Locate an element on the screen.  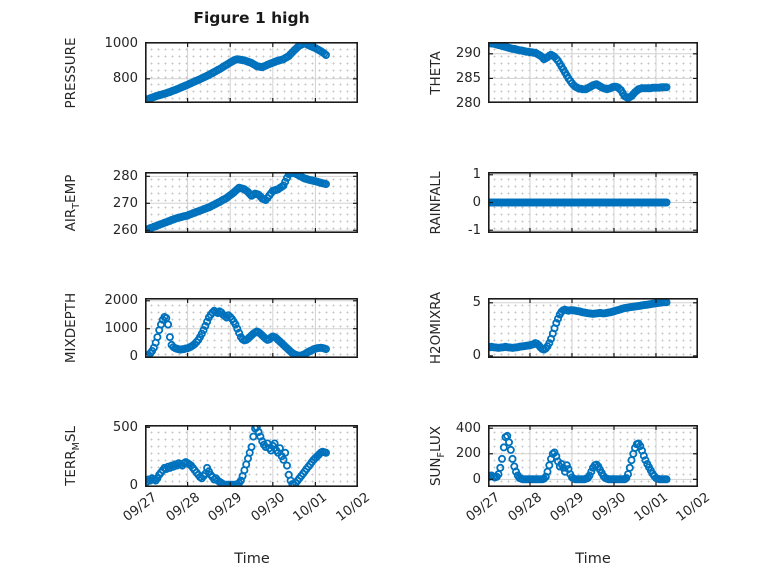
y-axis-label-sunflux: SUNFLUX is located at coordinates (437, 456).